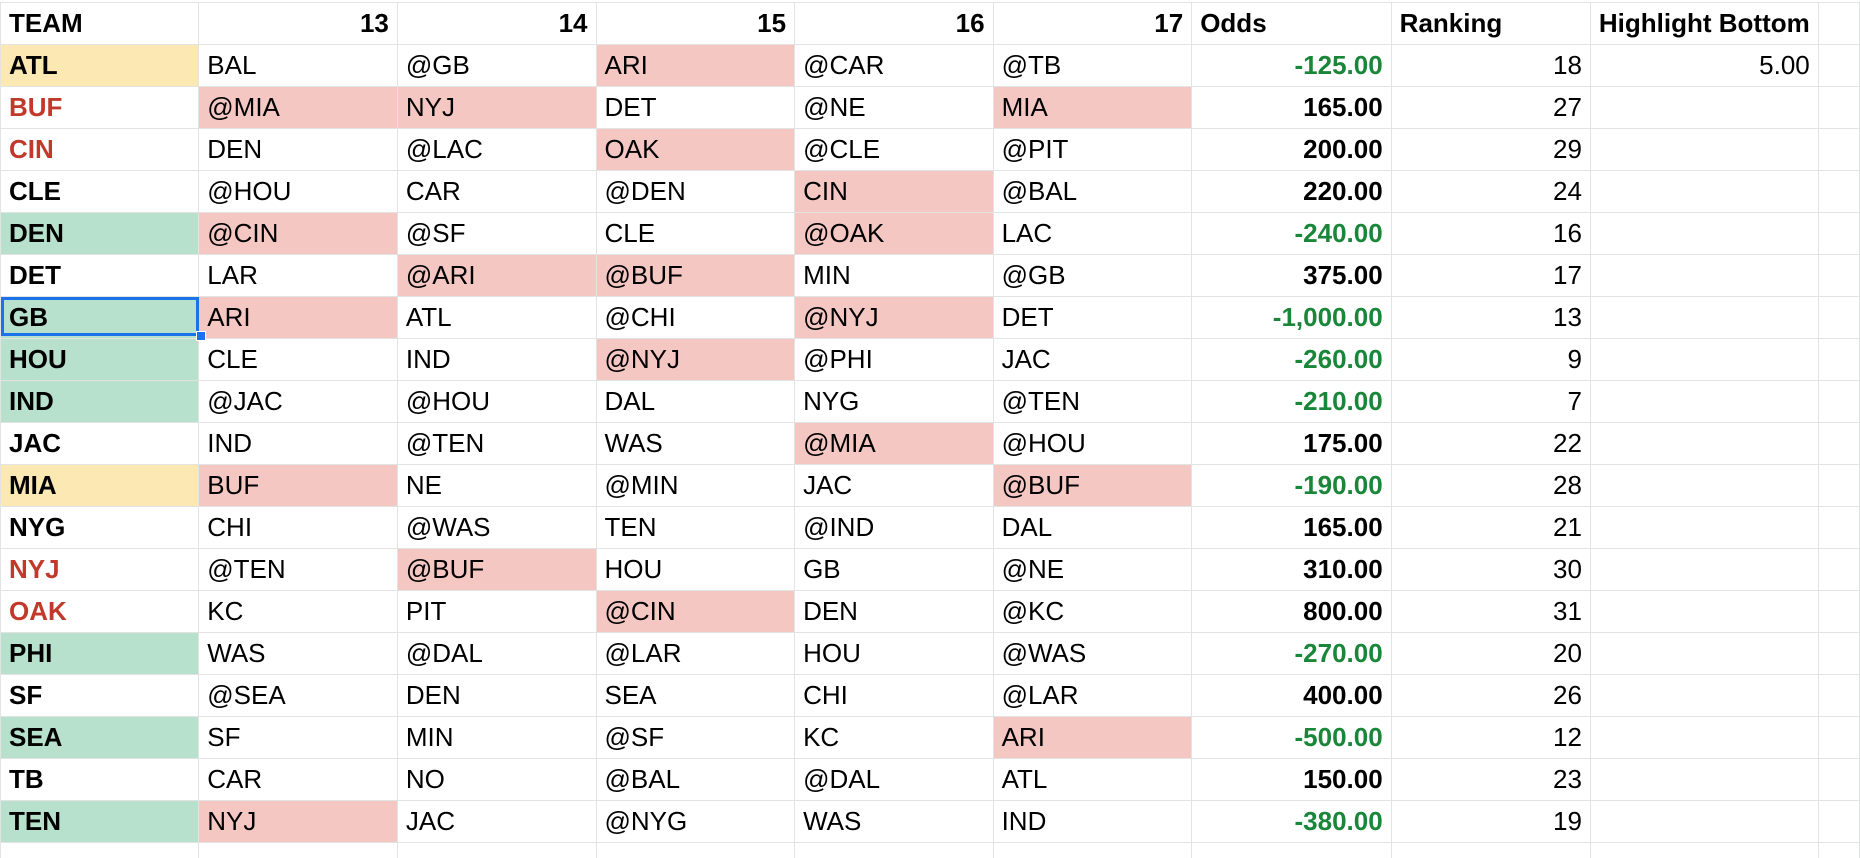 This screenshot has height=858, width=1860. Describe the element at coordinates (894, 275) in the screenshot. I see `game-cell-week-16: MIN` at that location.